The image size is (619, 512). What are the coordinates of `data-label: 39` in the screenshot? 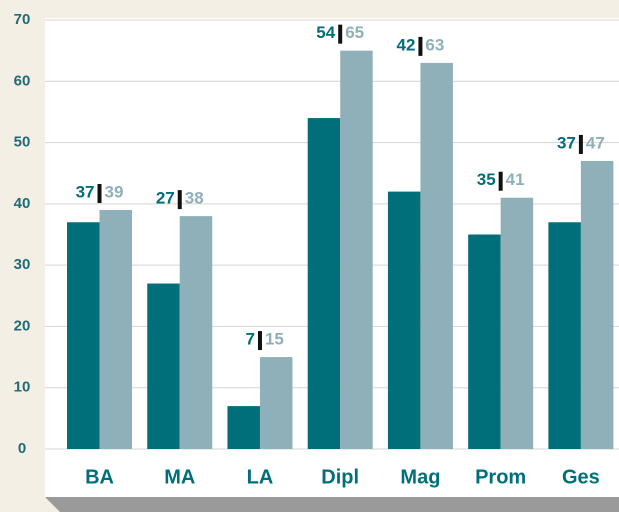 It's located at (114, 191).